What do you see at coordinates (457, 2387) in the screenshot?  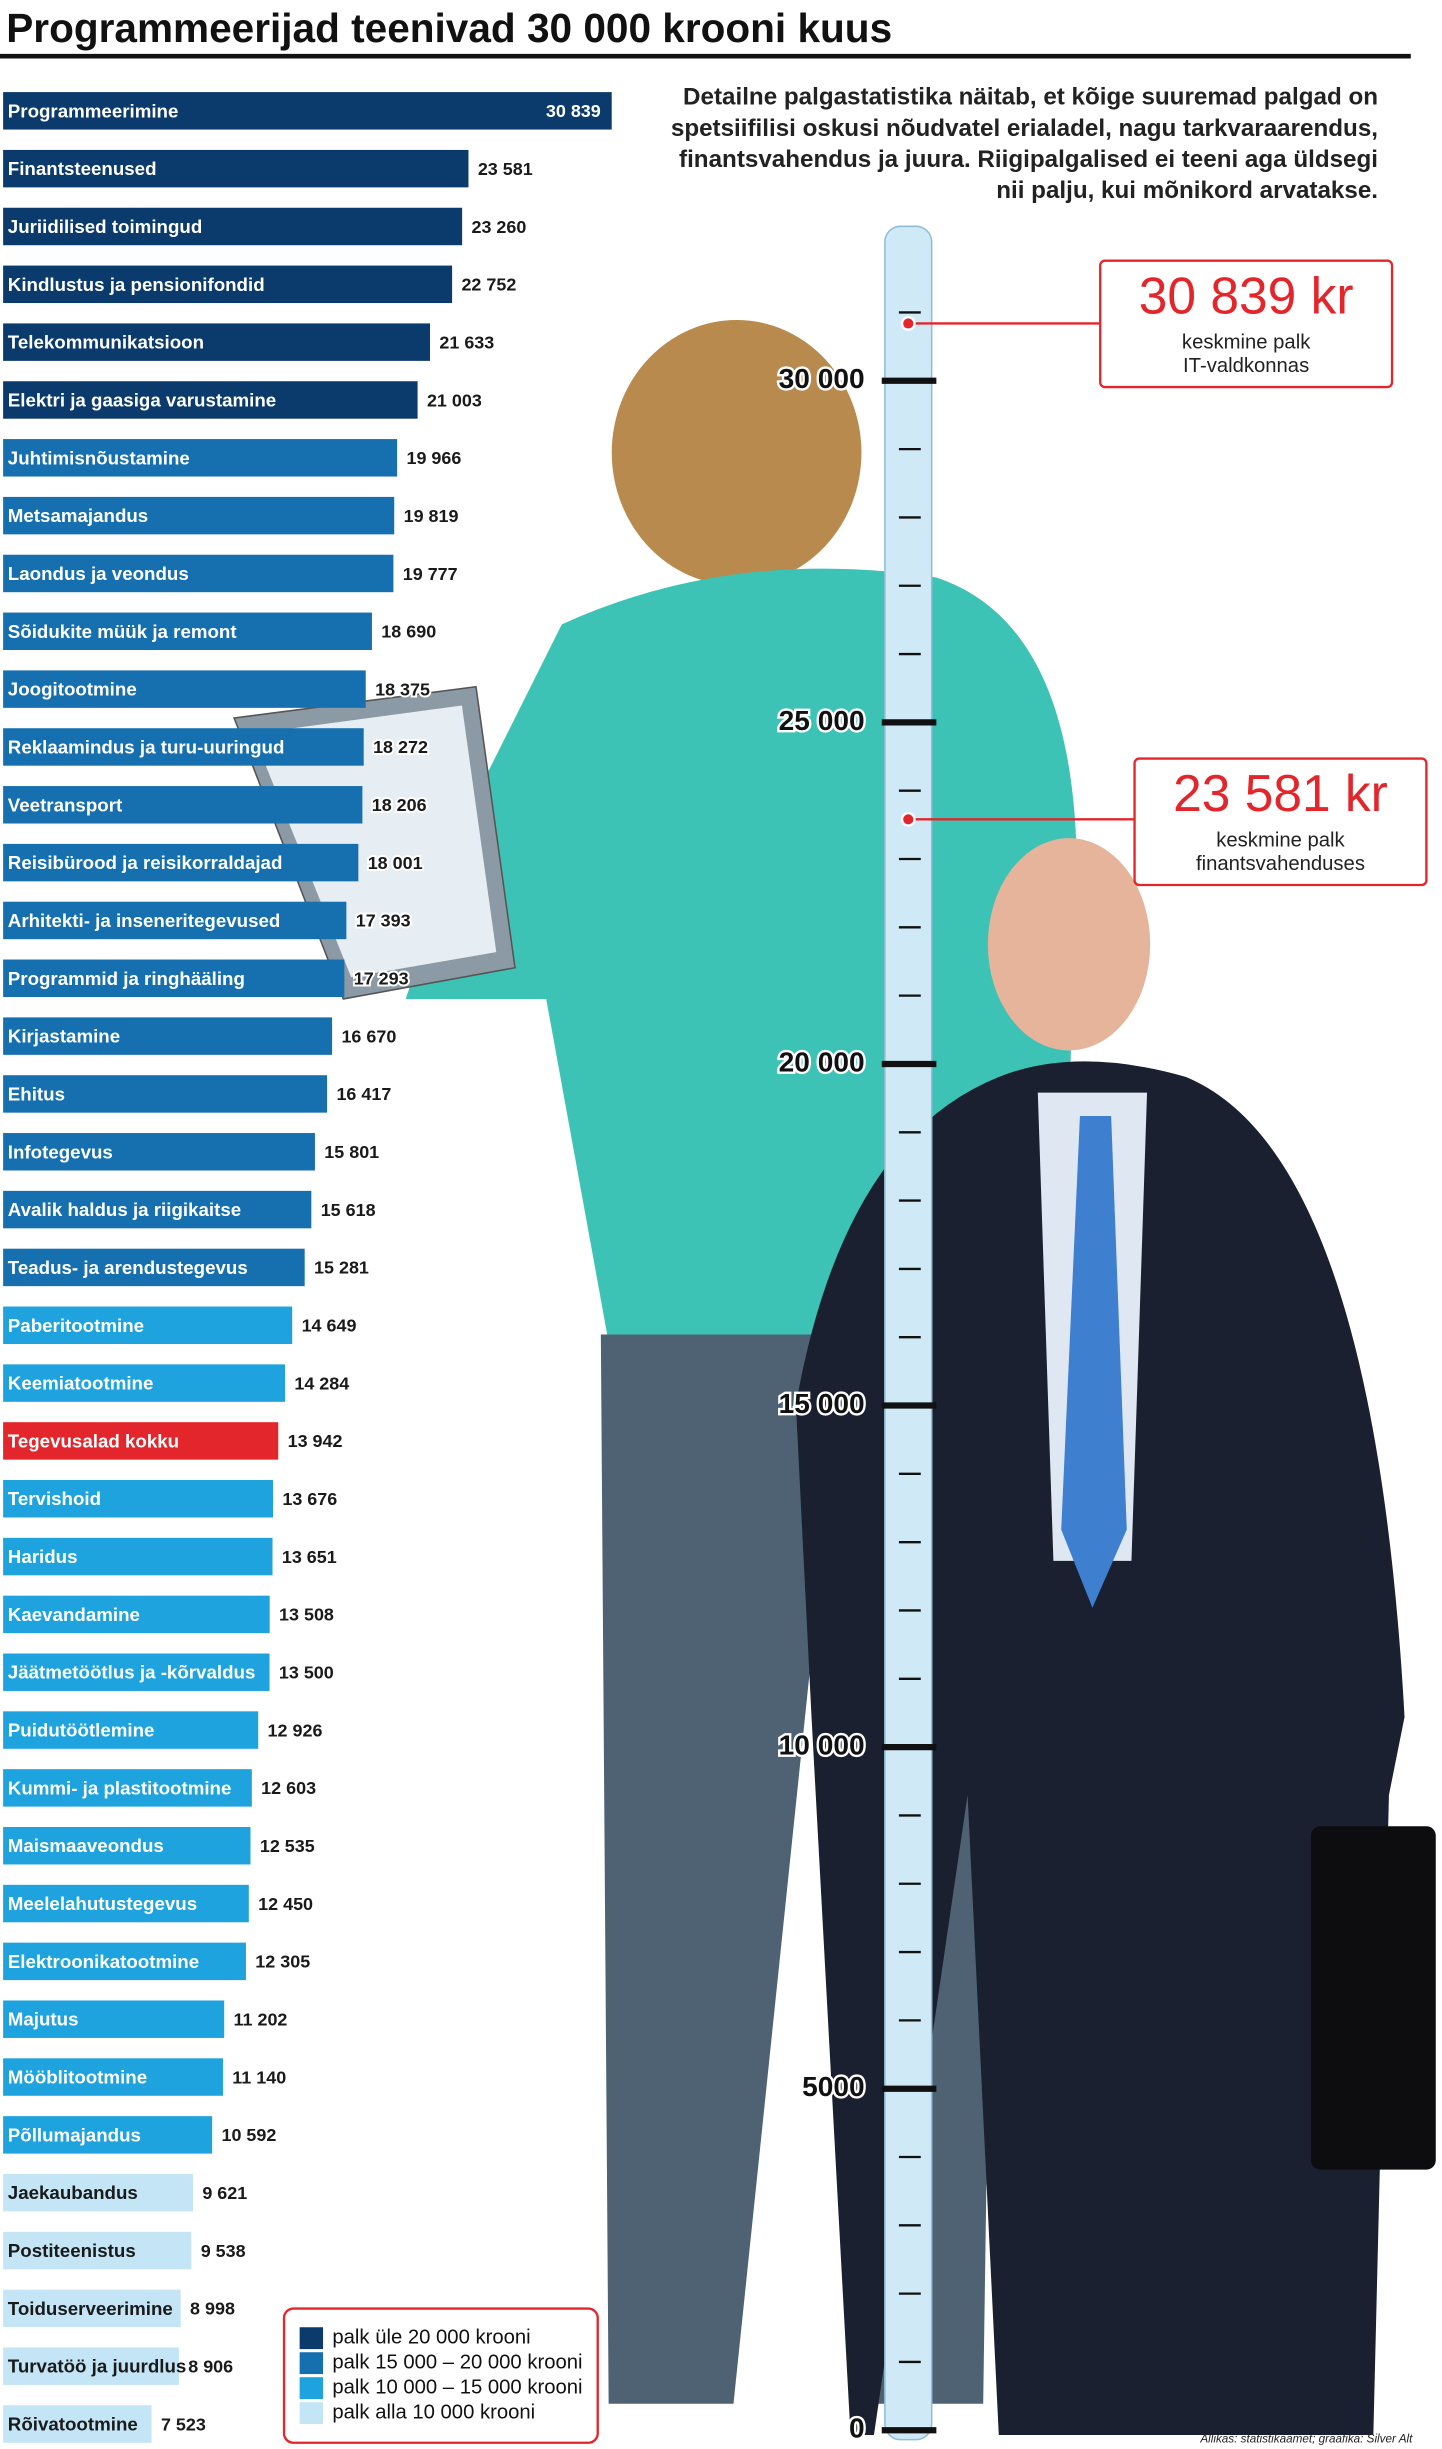 I see `legend-label: palk 10 000 – 15 000 krooni` at bounding box center [457, 2387].